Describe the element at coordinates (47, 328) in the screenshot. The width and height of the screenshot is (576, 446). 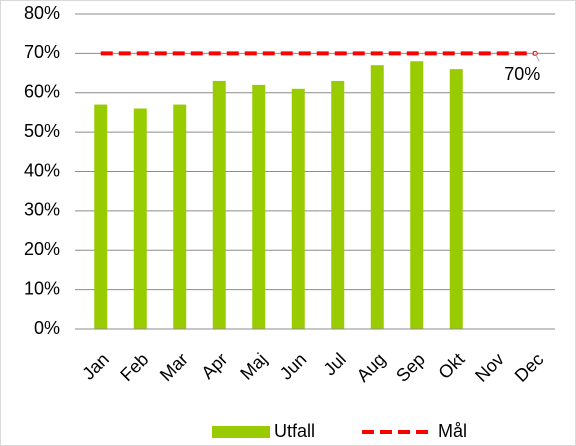
I see `y-tick-label: 0%` at that location.